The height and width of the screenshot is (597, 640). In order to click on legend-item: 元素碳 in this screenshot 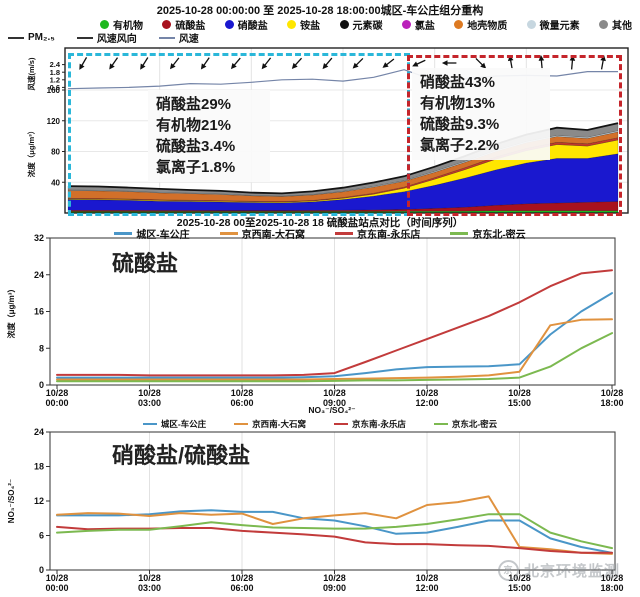, I will do `click(361, 24)`.